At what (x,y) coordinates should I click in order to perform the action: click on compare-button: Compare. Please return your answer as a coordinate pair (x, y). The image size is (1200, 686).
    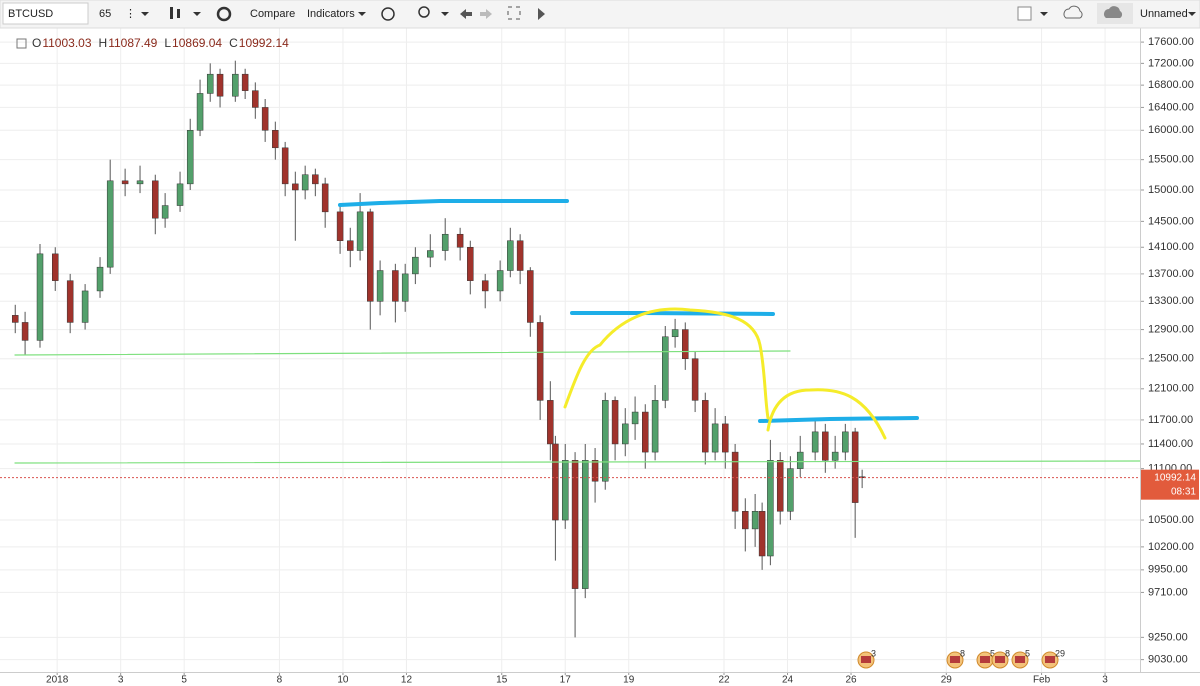
    Looking at the image, I should click on (272, 14).